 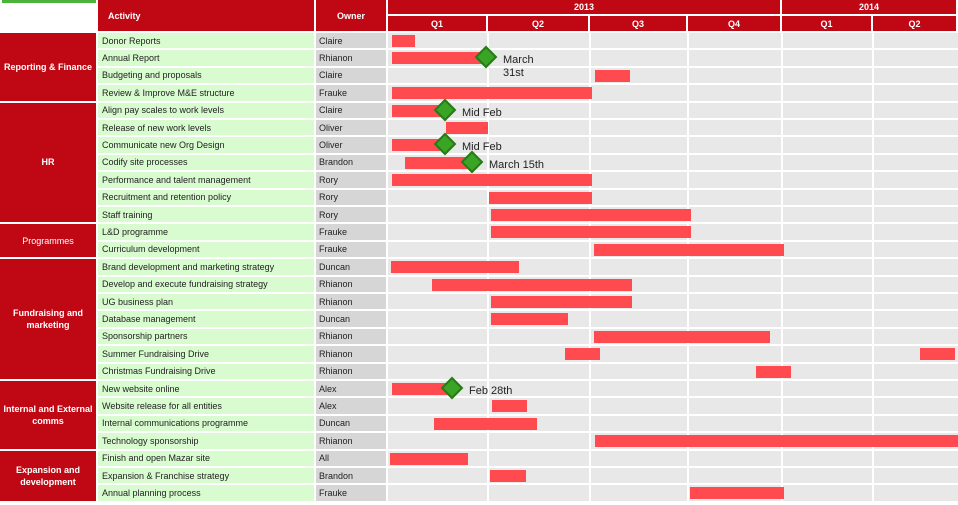 What do you see at coordinates (206, 319) in the screenshot?
I see `activity-cell: Database management` at bounding box center [206, 319].